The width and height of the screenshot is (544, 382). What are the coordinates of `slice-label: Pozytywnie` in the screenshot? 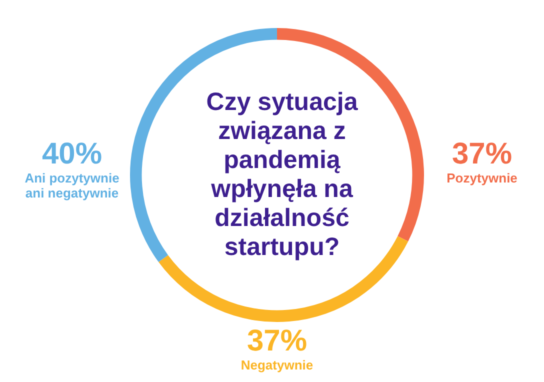 It's located at (482, 178).